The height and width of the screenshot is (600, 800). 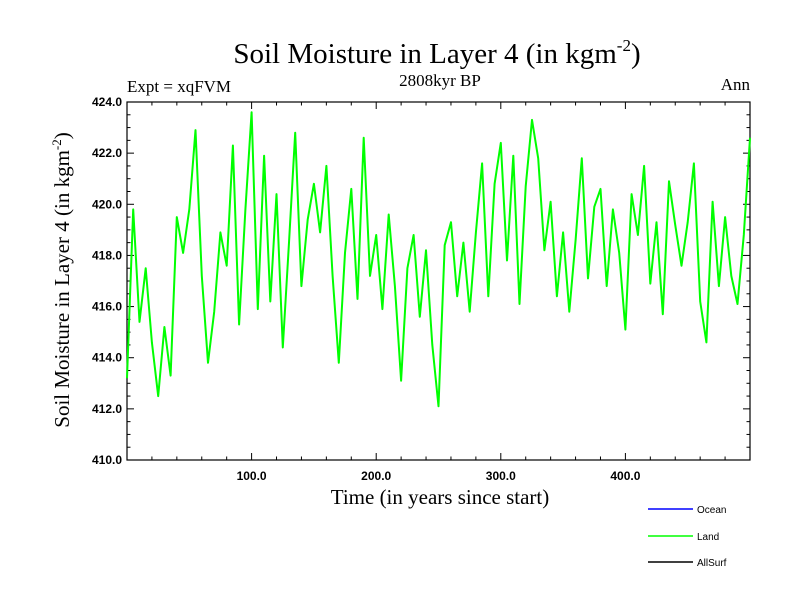 What do you see at coordinates (712, 563) in the screenshot?
I see `legend-label-allsurf: AllSurf` at bounding box center [712, 563].